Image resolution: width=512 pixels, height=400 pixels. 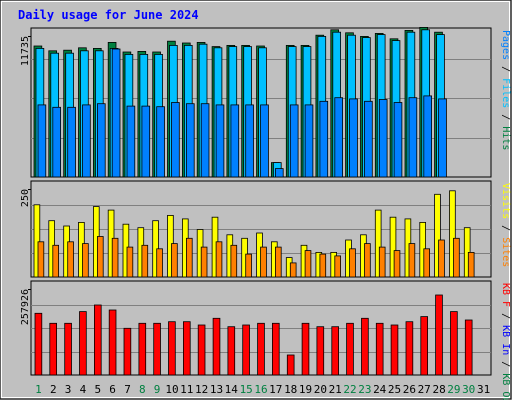 What do you see at coordinates (505, 364) in the screenshot?
I see `legend-kbytes-part-3: /` at bounding box center [505, 364].